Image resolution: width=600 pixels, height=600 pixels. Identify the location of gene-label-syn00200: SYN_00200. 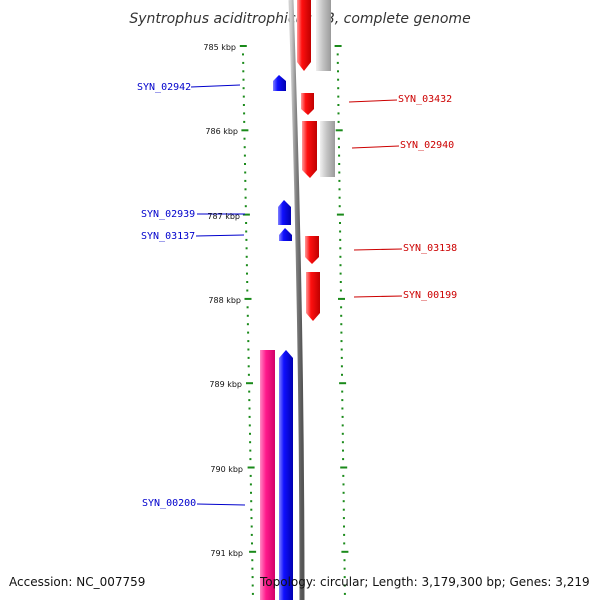
(169, 503).